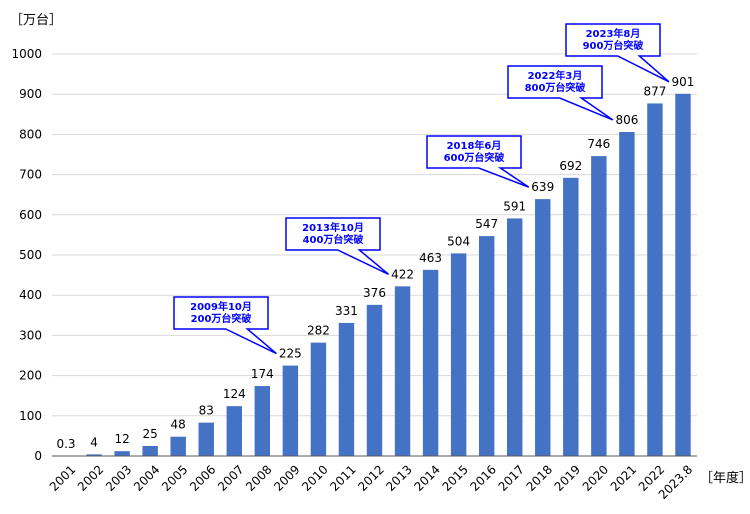  I want to click on callout-text: 600万台突破, so click(474, 157).